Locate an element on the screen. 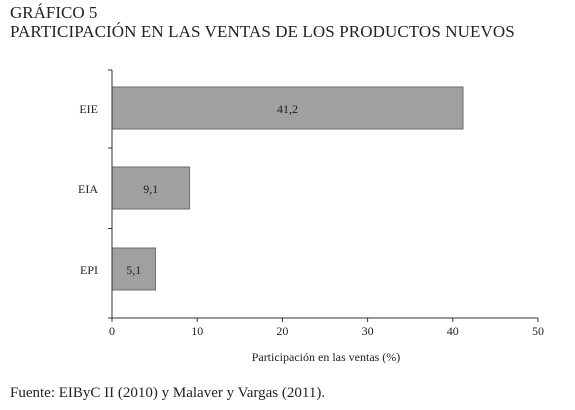 Image resolution: width=575 pixels, height=410 pixels. bar-epi is located at coordinates (133, 269).